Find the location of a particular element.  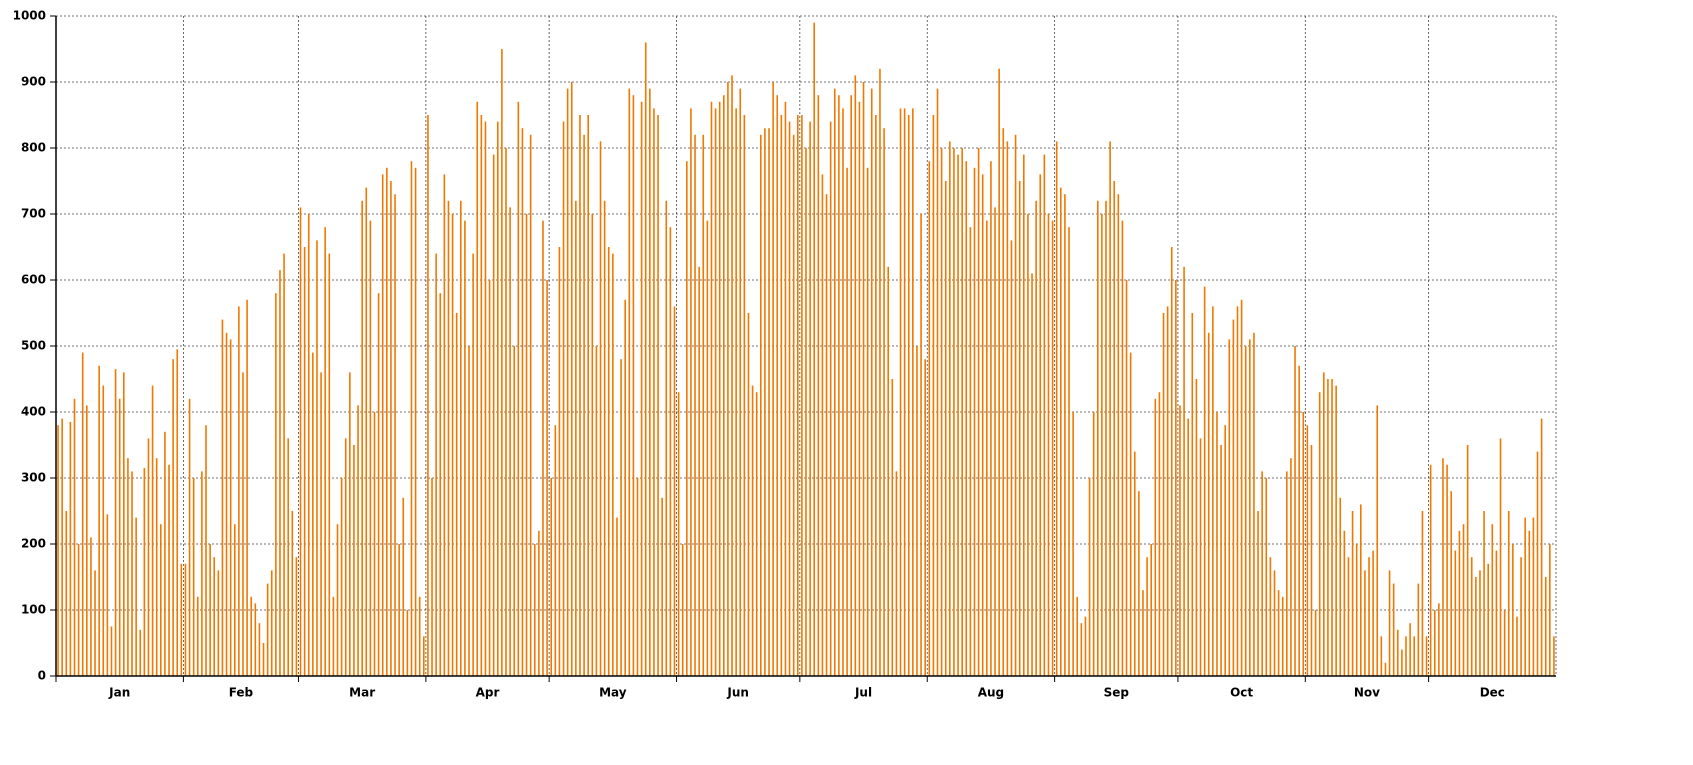

x-tick-label: Nov is located at coordinates (1367, 693).